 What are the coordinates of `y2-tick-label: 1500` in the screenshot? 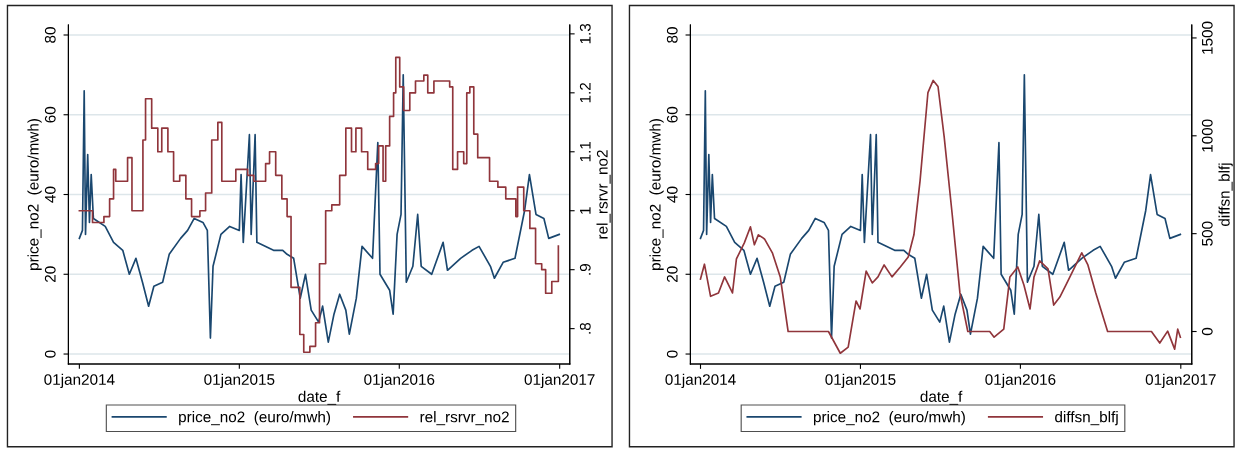 It's located at (1207, 37).